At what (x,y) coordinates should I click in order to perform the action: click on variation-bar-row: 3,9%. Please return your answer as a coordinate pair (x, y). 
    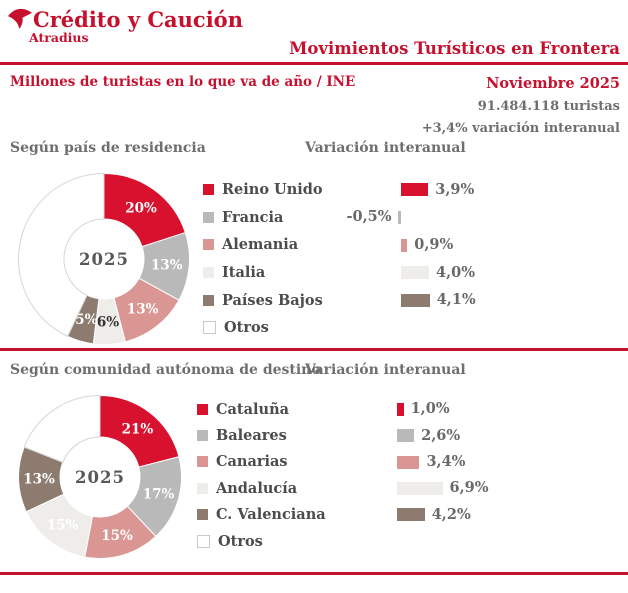
    Looking at the image, I should click on (314, 189).